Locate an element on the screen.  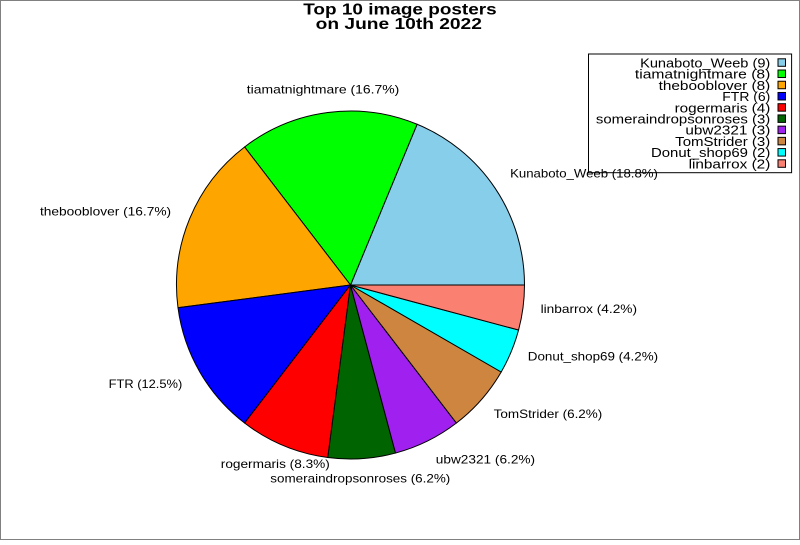
svg-text: Donut_shop69 (2) is located at coordinates (710, 152).